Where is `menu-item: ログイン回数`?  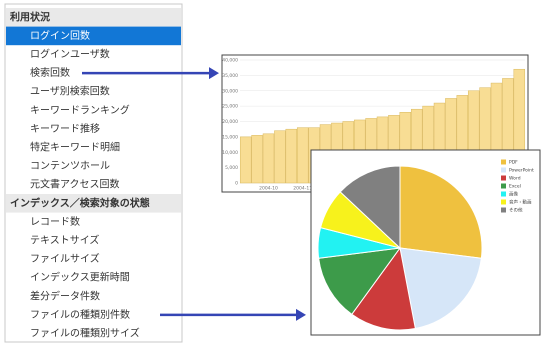 menu-item: ログイン回数 is located at coordinates (60, 35).